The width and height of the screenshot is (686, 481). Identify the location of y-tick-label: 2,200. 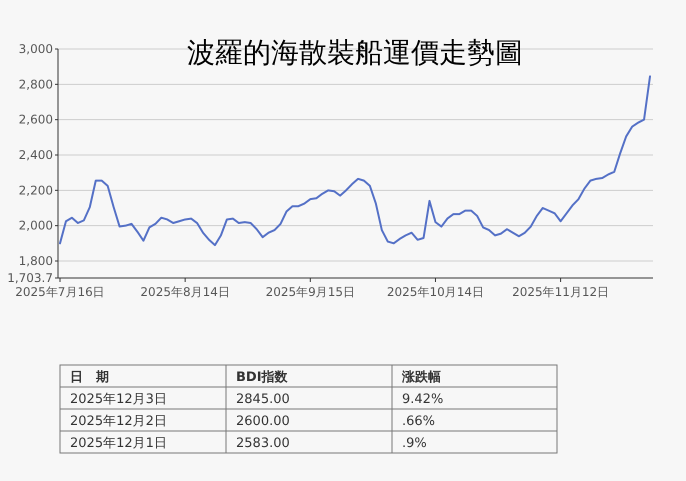
(35, 190).